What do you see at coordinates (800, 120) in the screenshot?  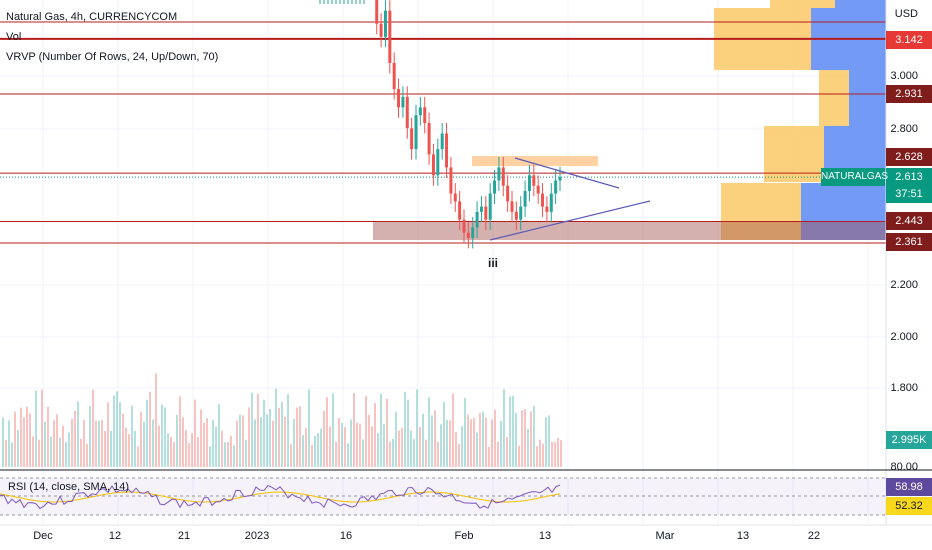 I see `volume-profile` at bounding box center [800, 120].